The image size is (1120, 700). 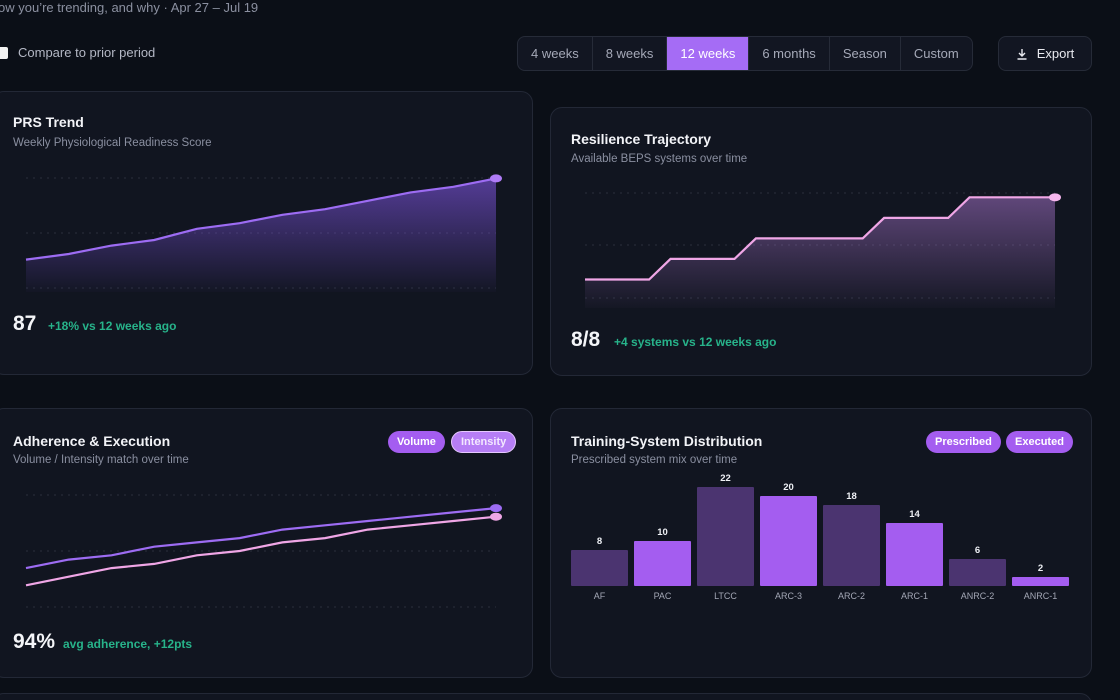 I want to click on bar-label-arc-1: ARC-1, so click(x=914, y=596).